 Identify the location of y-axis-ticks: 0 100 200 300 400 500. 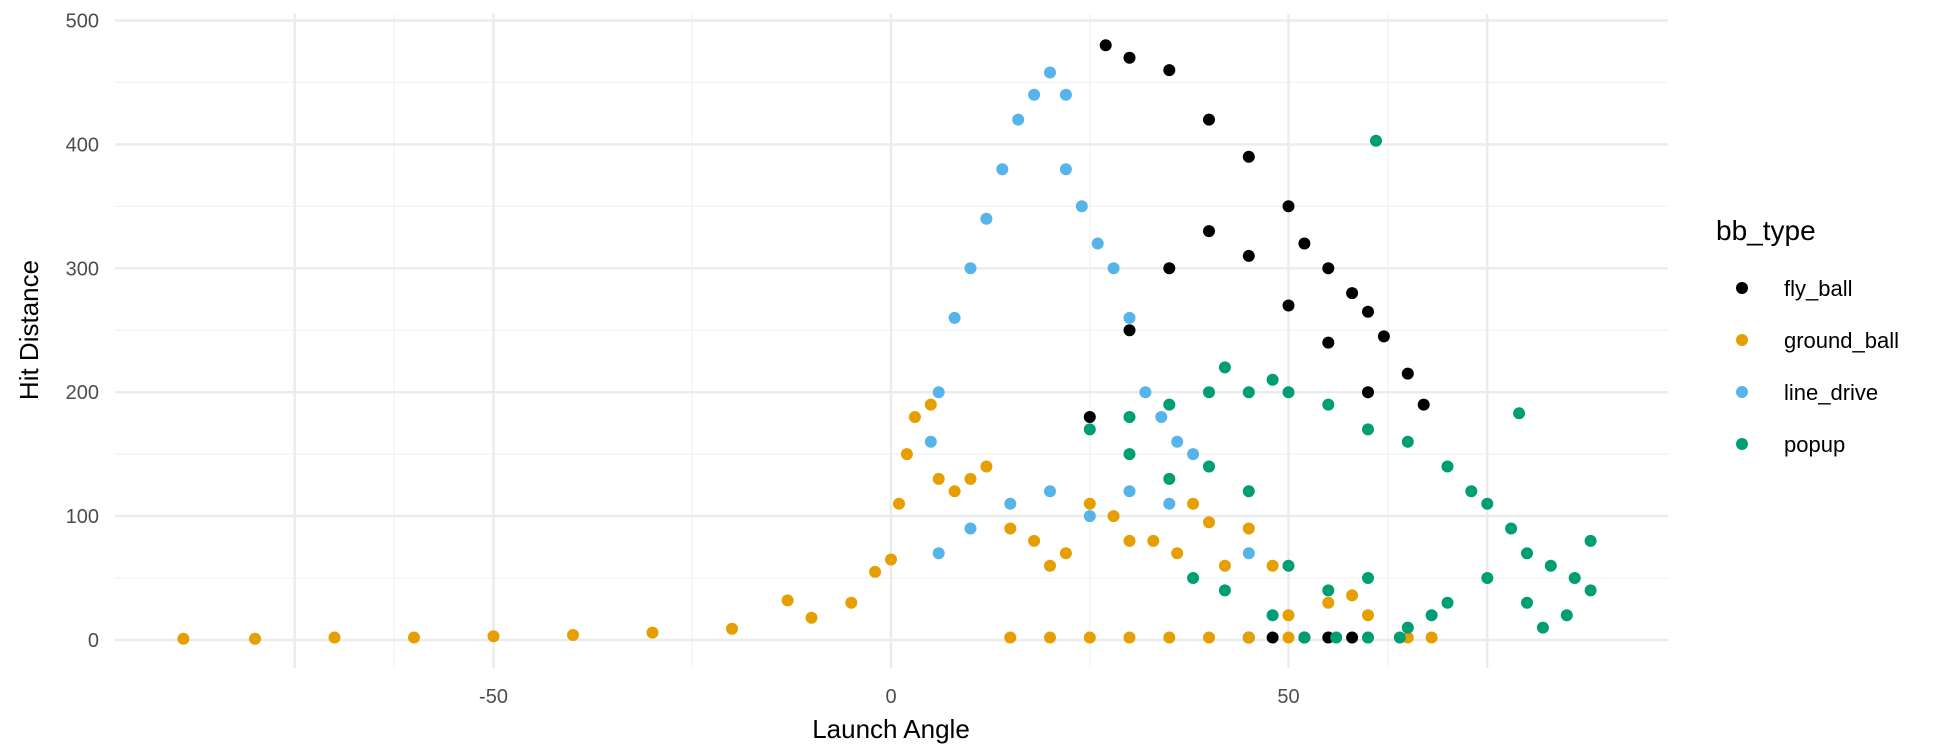
(82, 332).